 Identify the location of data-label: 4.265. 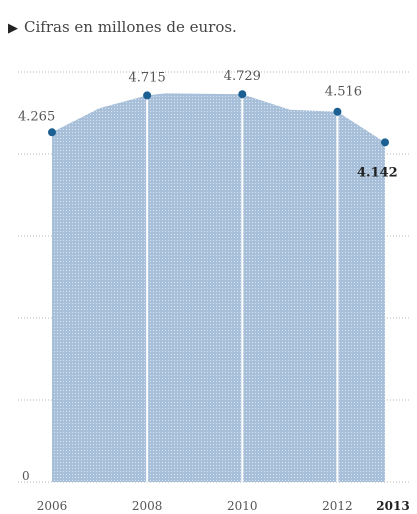
(36, 116).